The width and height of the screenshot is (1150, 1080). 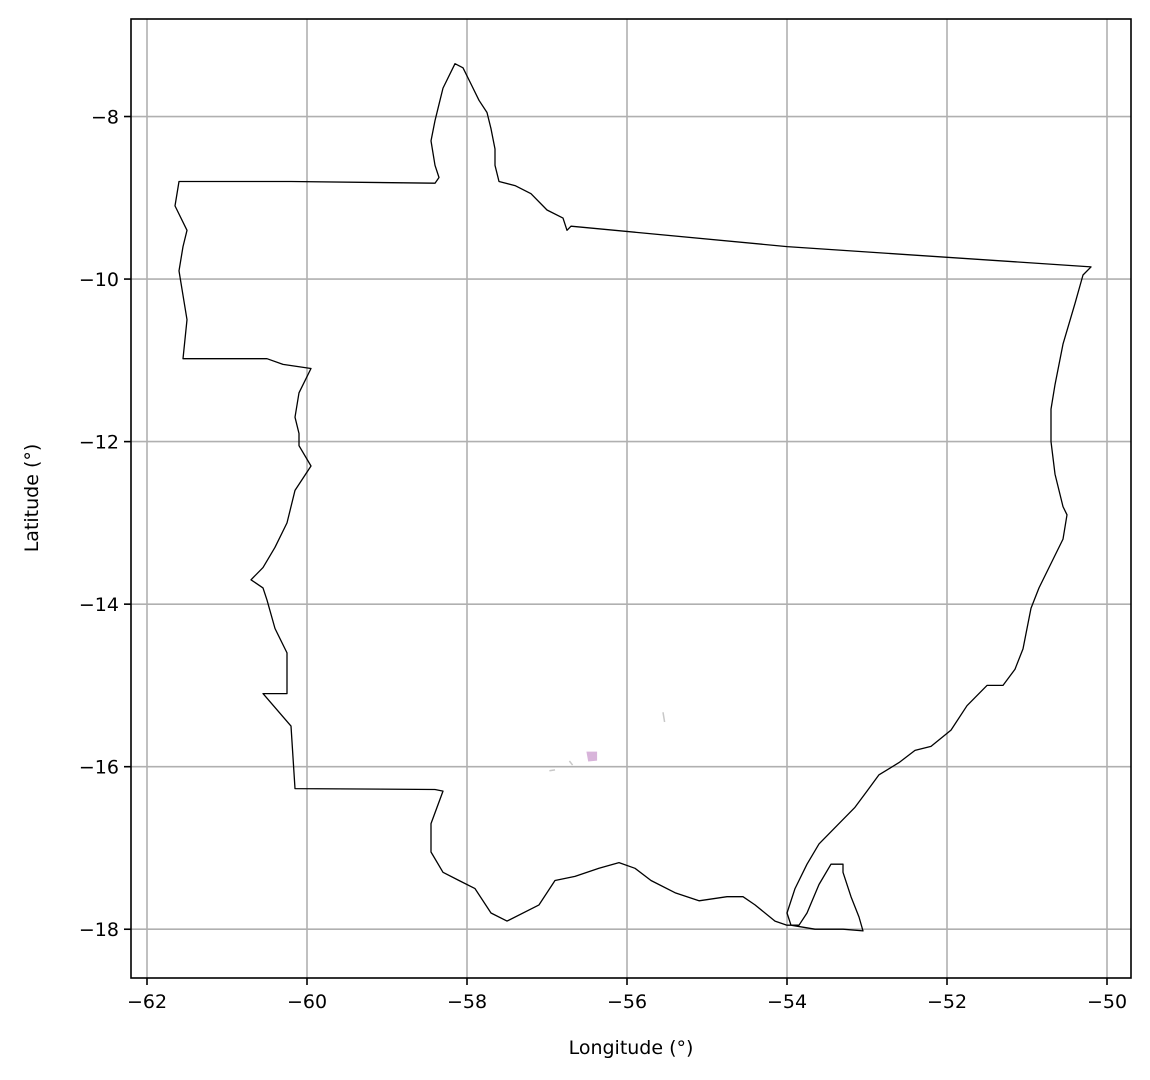 I want to click on x-tick-label: −62, so click(x=147, y=1002).